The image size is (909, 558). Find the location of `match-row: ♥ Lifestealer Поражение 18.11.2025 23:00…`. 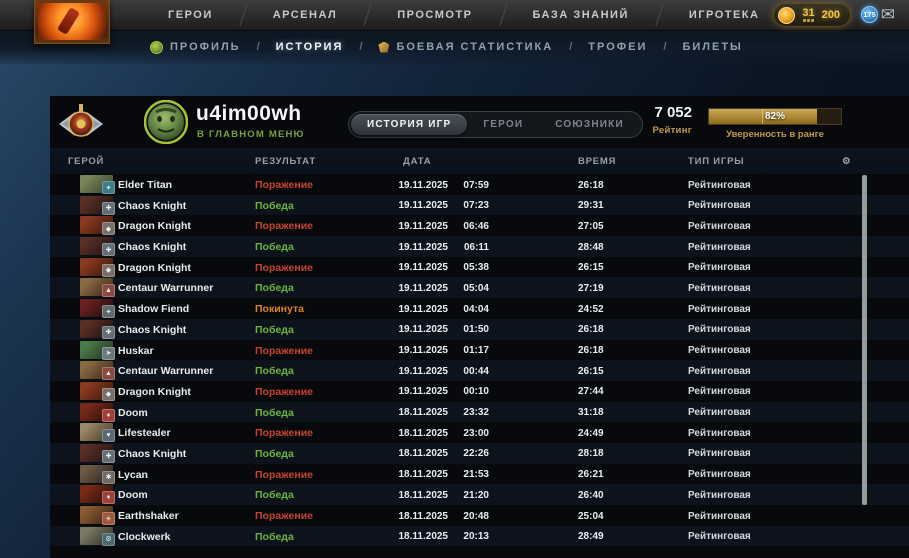

match-row: ♥ Lifestealer Поражение 18.11.2025 23:00… is located at coordinates (479, 432).